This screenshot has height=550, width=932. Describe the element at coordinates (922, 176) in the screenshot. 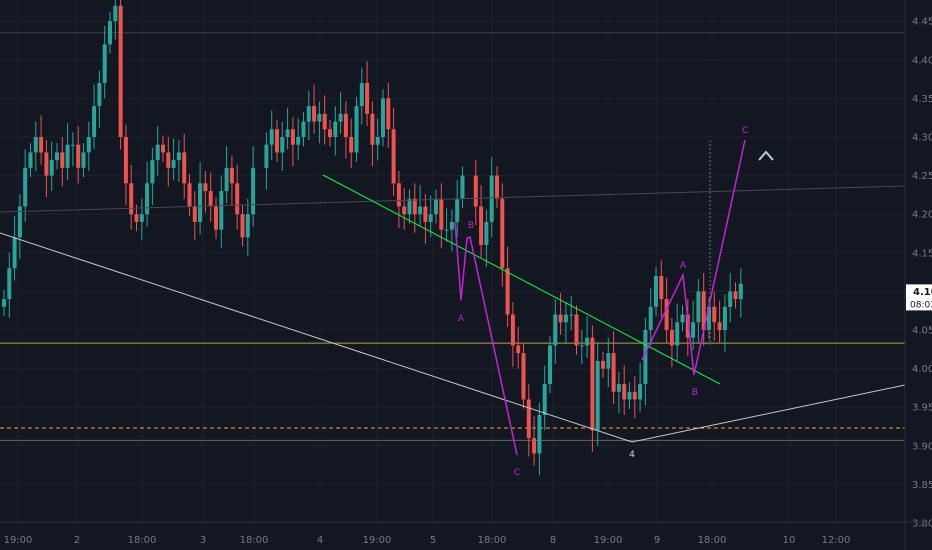

I see `y-tick-label: 4.25` at that location.